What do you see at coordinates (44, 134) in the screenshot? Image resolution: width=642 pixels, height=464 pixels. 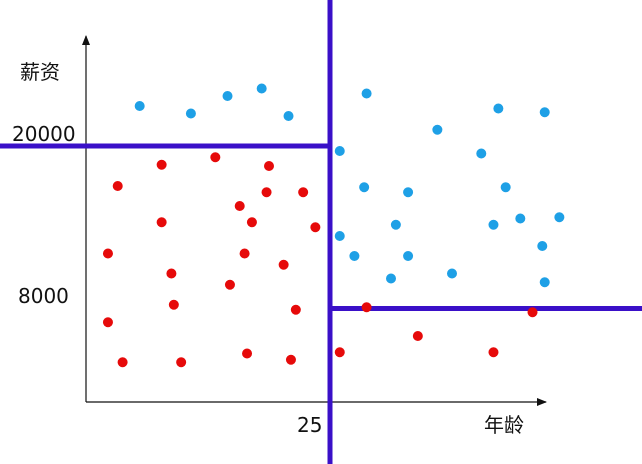 I see `y-tick-label-20000: 20000` at bounding box center [44, 134].